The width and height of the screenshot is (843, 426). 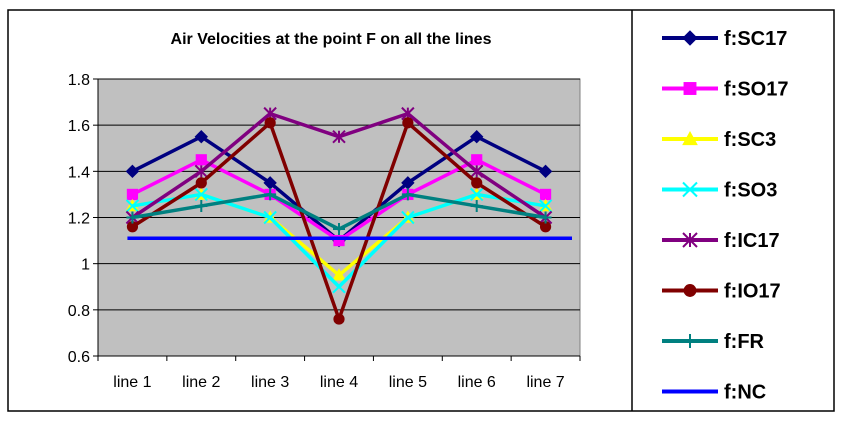 I want to click on series-f-so3, so click(x=339, y=240).